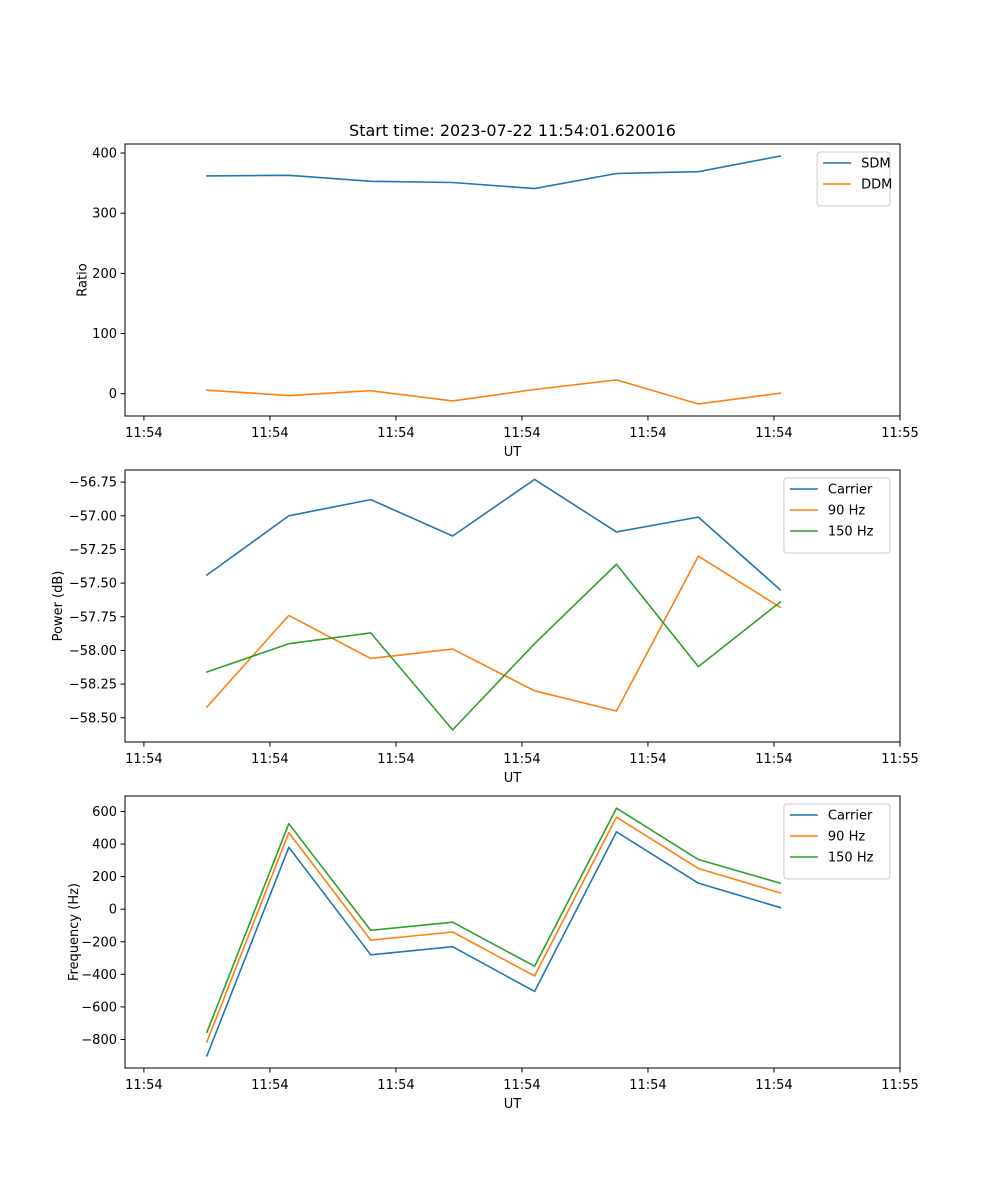 Image resolution: width=1000 pixels, height=1200 pixels. What do you see at coordinates (99, 1007) in the screenshot?
I see `y-tick-label: −600` at bounding box center [99, 1007].